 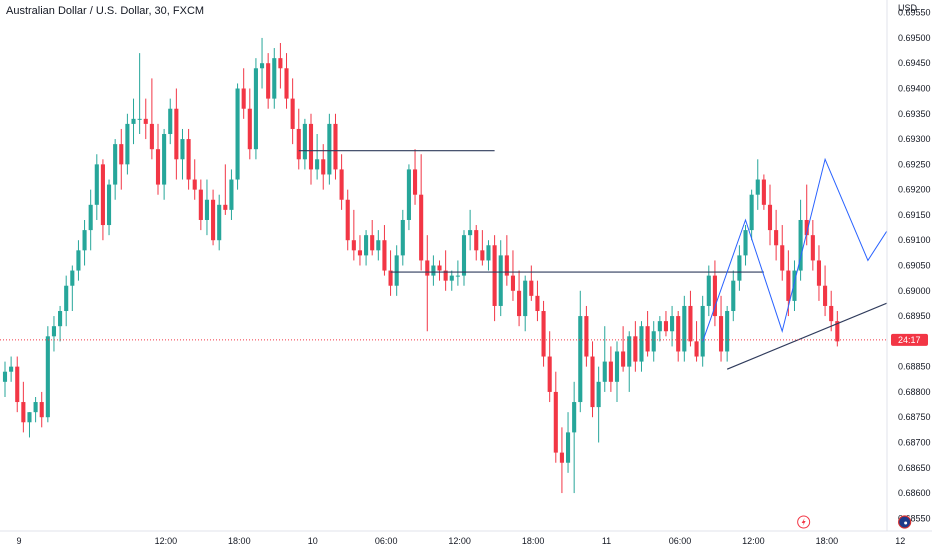 I want to click on price-tick-label: 0.68950, so click(x=914, y=316).